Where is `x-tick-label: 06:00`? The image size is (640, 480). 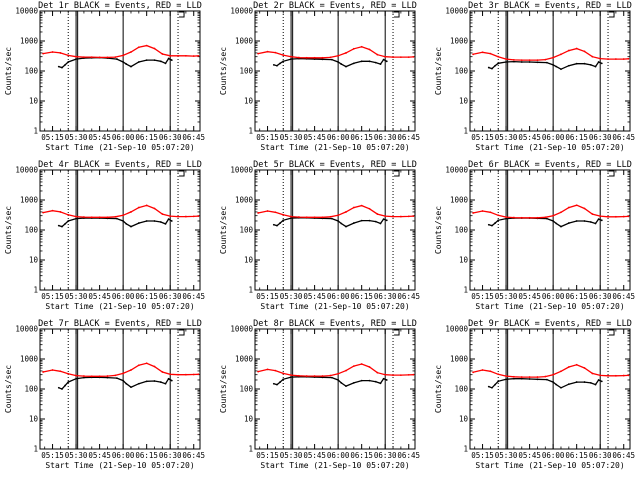
x-tick-label: 06:00 is located at coordinates (338, 137).